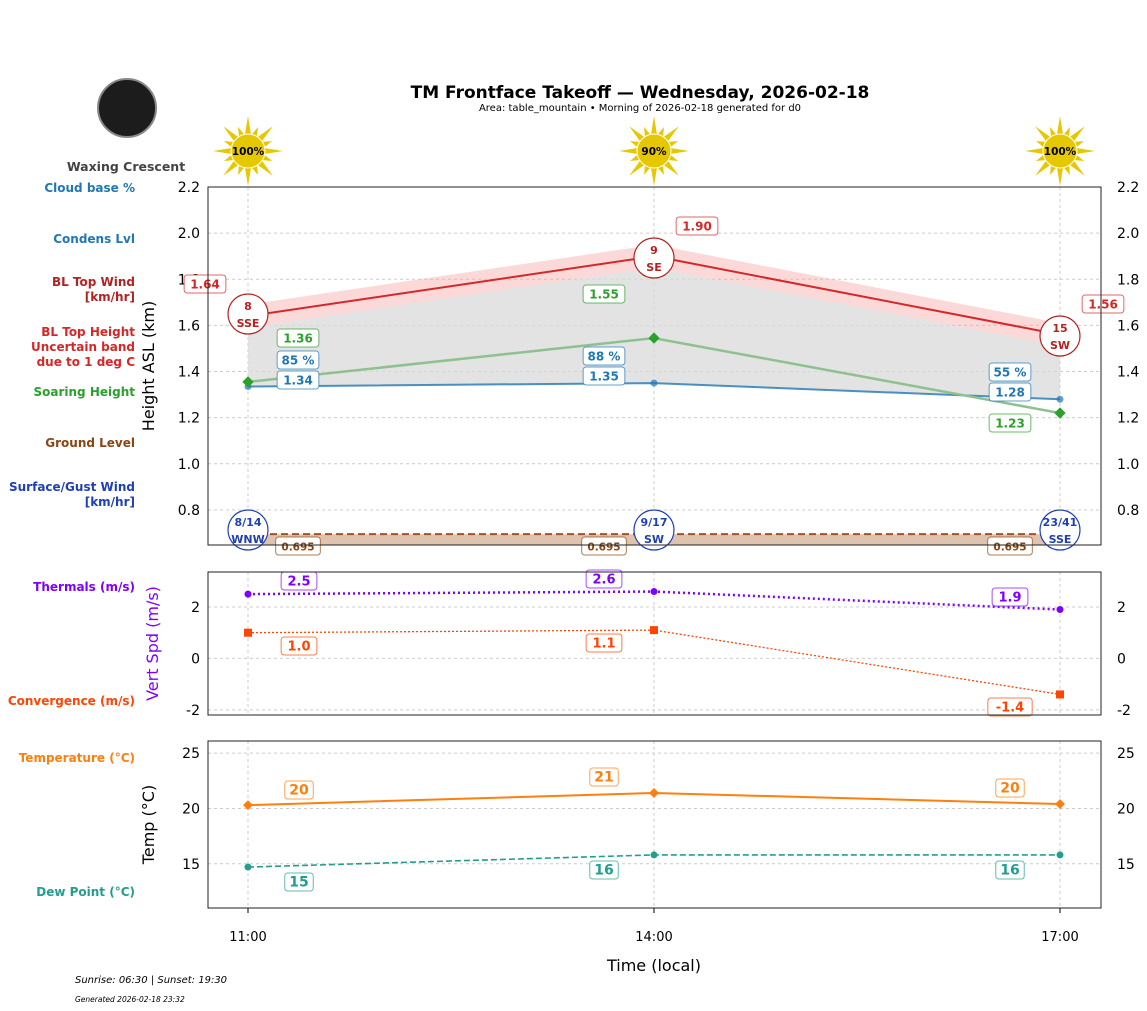  I want to click on surface-wind-barb: 8/14 WNW, so click(248, 530).